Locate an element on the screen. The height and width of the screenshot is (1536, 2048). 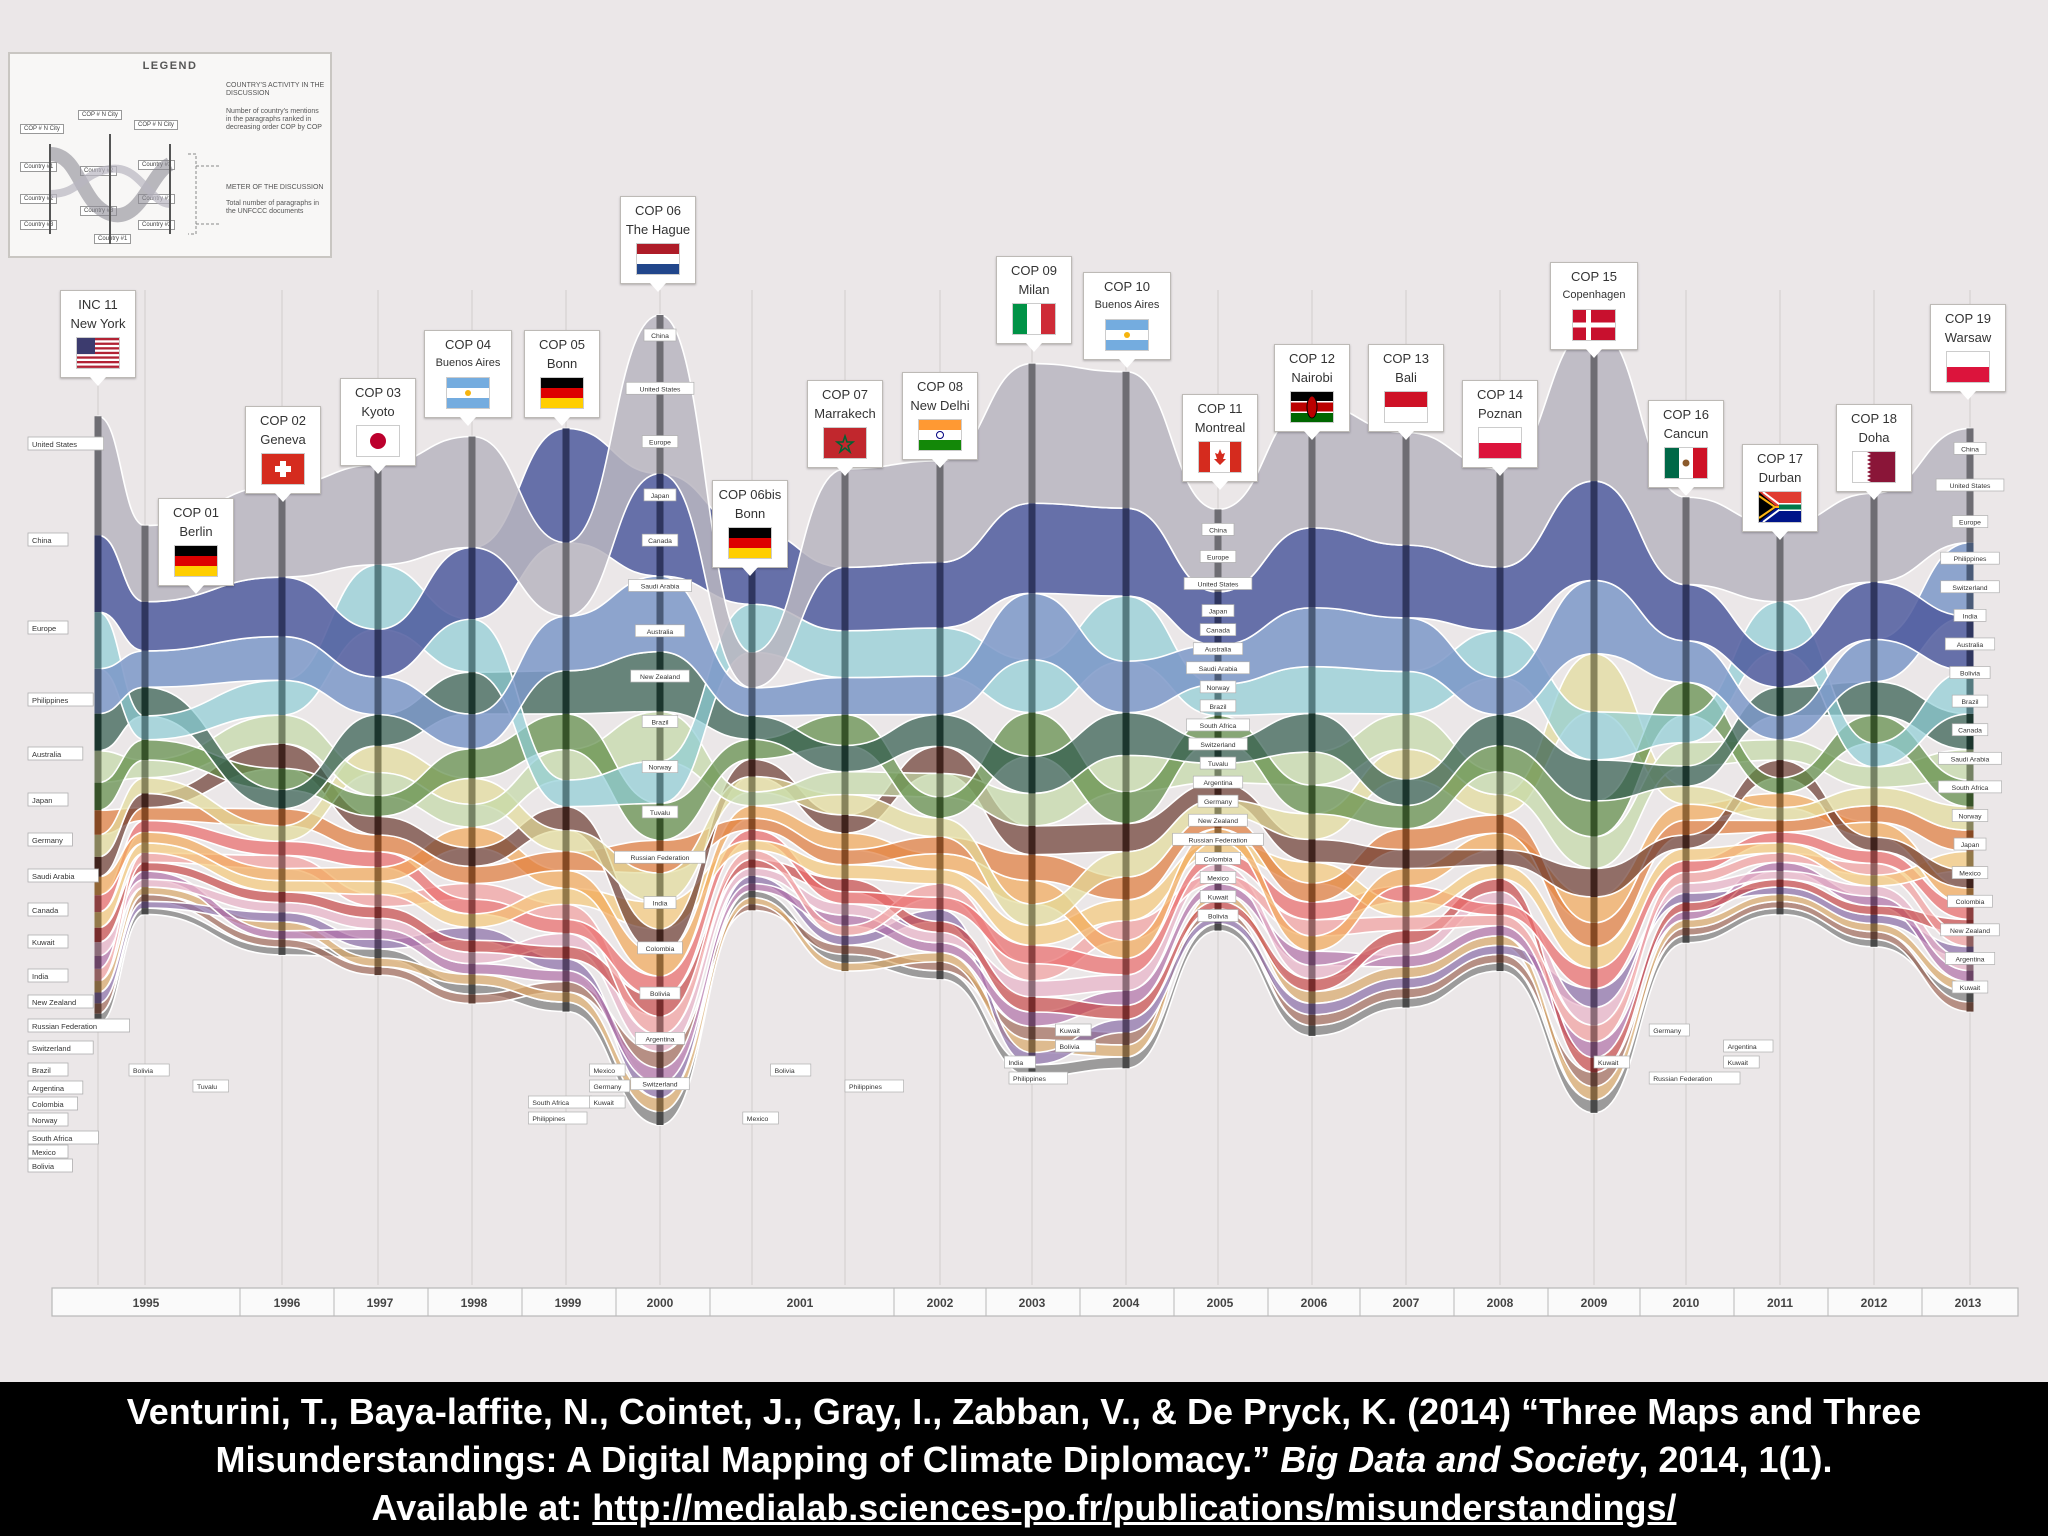
cop-code: COP 07 is located at coordinates (844, 394).